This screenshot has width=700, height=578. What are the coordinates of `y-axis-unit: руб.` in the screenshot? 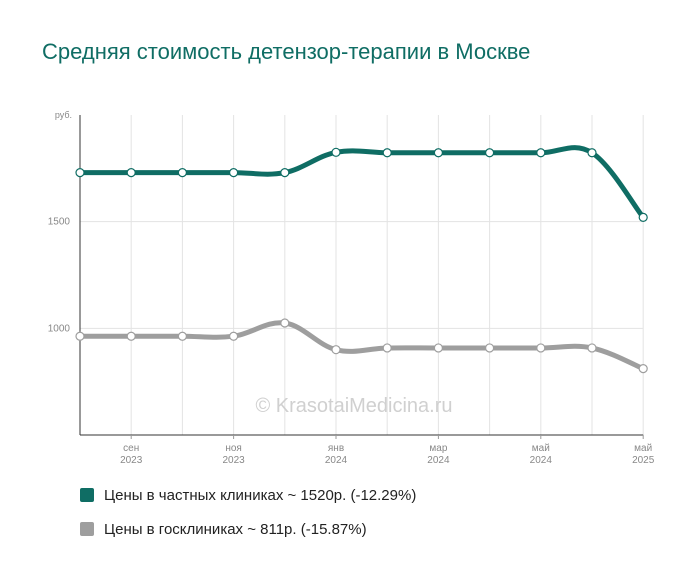 It's located at (63, 115).